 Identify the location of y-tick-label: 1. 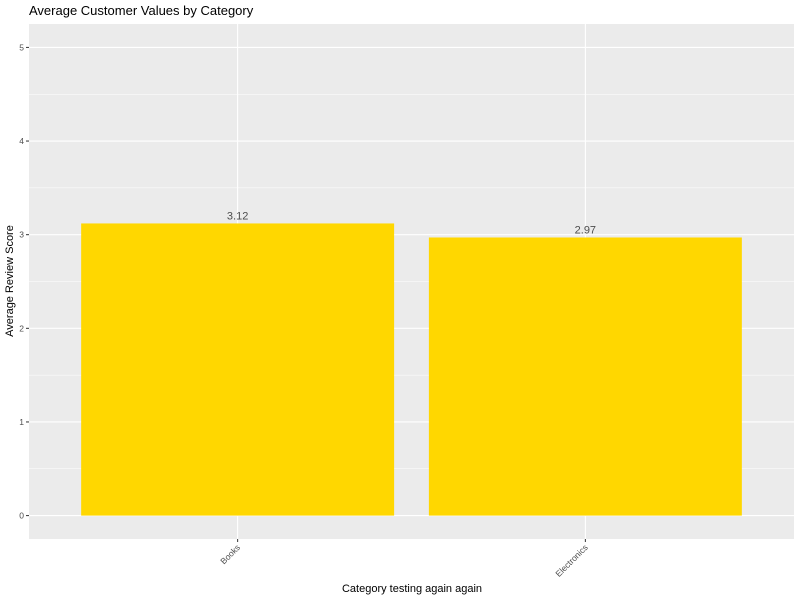
(21, 422).